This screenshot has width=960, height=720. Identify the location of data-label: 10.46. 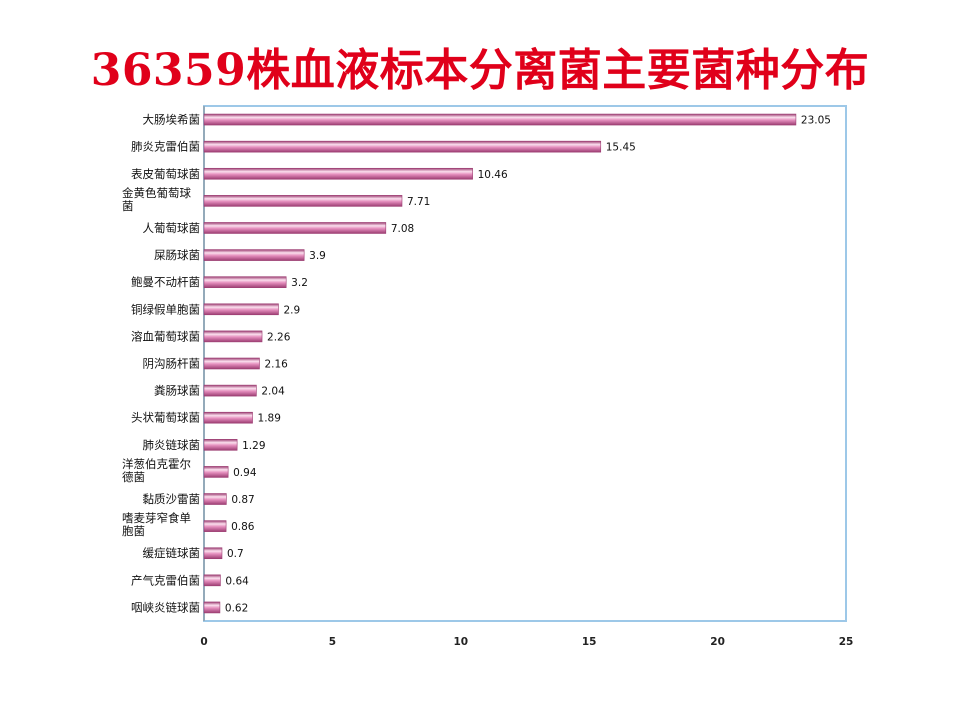
(493, 175).